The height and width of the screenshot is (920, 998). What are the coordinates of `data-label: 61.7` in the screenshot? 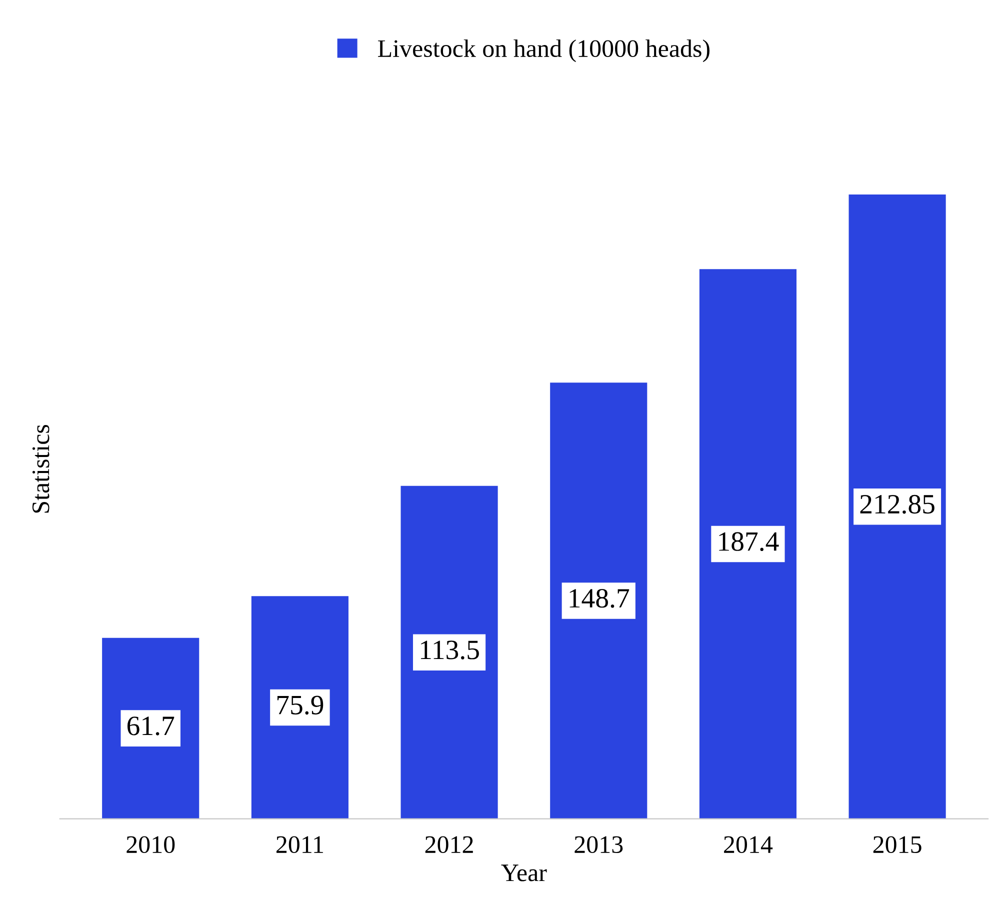 It's located at (150, 726).